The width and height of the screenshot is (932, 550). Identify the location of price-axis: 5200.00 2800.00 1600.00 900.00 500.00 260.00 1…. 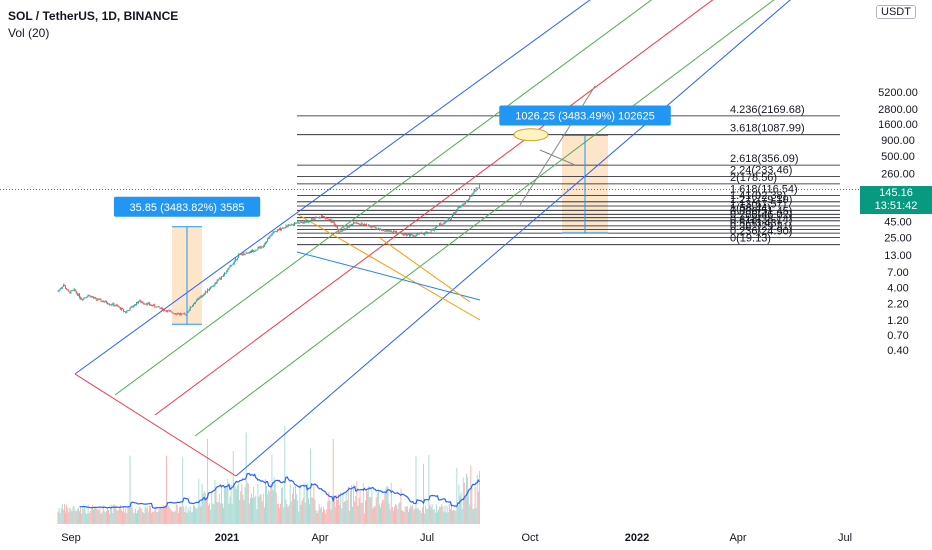
(898, 222).